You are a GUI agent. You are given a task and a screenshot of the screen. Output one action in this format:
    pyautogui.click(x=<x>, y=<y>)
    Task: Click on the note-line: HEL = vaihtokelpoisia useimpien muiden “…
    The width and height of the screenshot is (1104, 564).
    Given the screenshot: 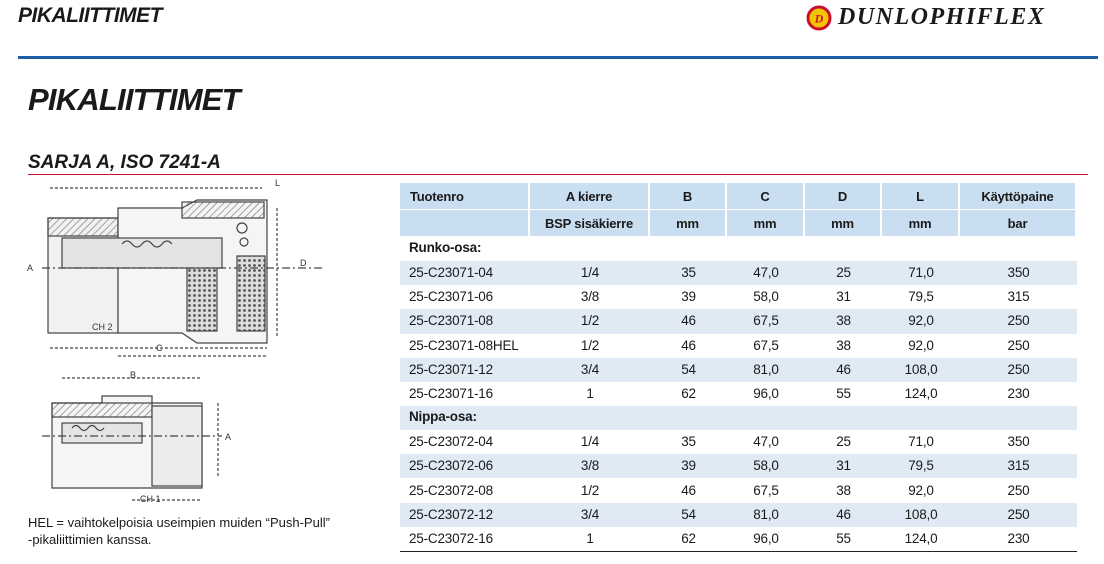 What is the action you would take?
    pyautogui.click(x=179, y=522)
    